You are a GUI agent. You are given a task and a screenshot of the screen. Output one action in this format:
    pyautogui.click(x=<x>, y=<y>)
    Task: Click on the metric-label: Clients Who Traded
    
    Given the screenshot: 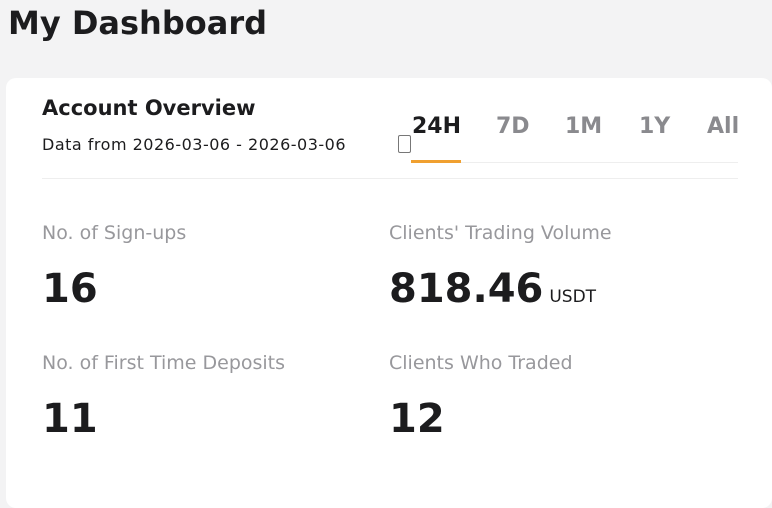 What is the action you would take?
    pyautogui.click(x=481, y=363)
    